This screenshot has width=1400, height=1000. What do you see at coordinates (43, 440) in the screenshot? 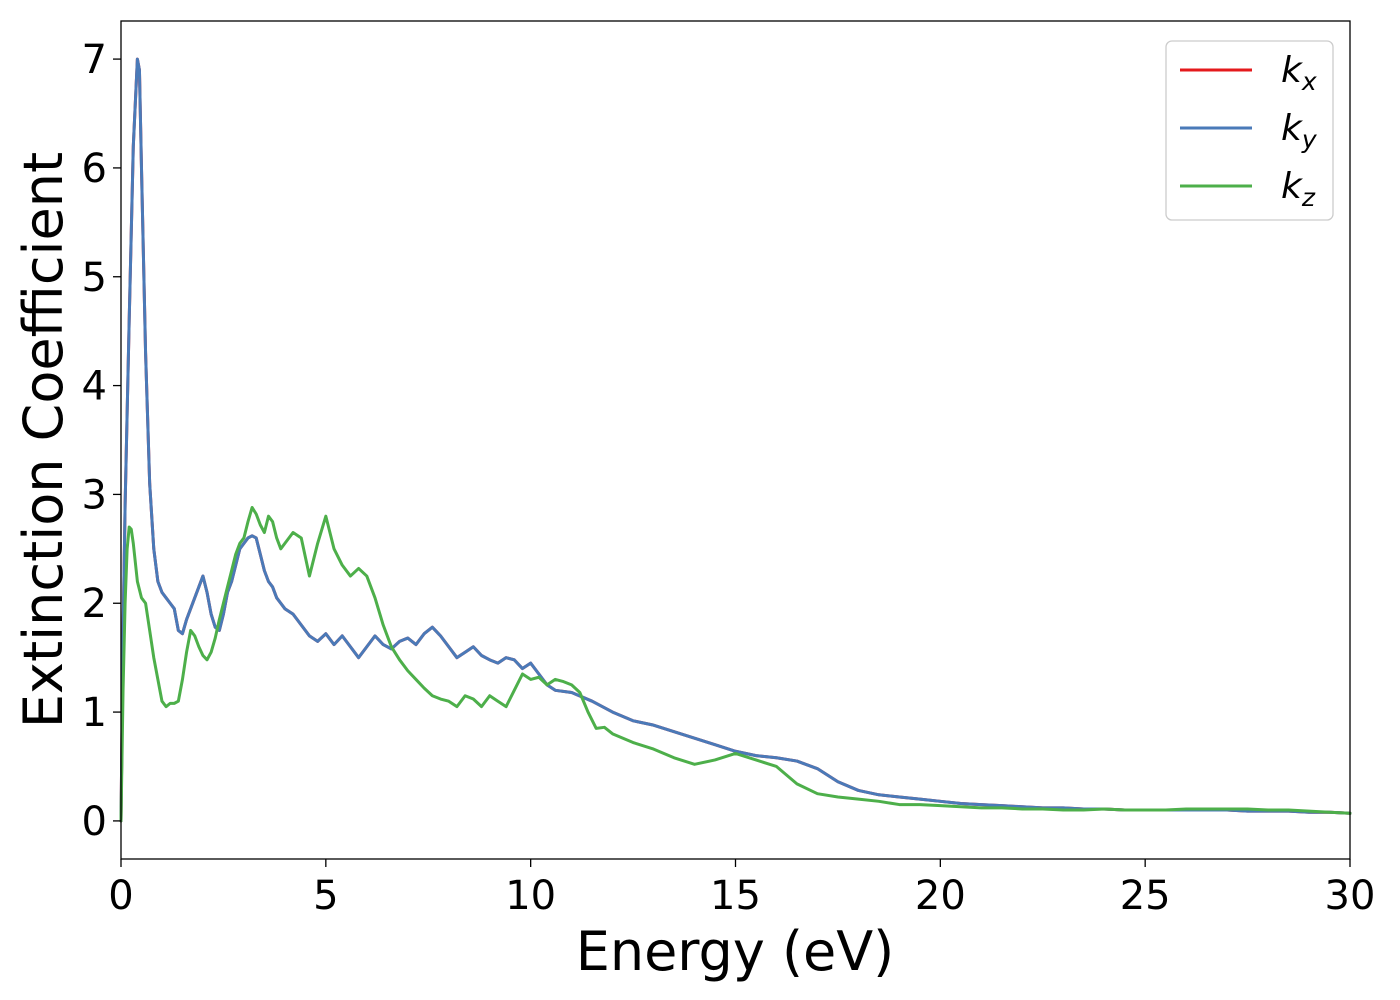
I see `y-axis-label: Extinction Coefficient` at bounding box center [43, 440].